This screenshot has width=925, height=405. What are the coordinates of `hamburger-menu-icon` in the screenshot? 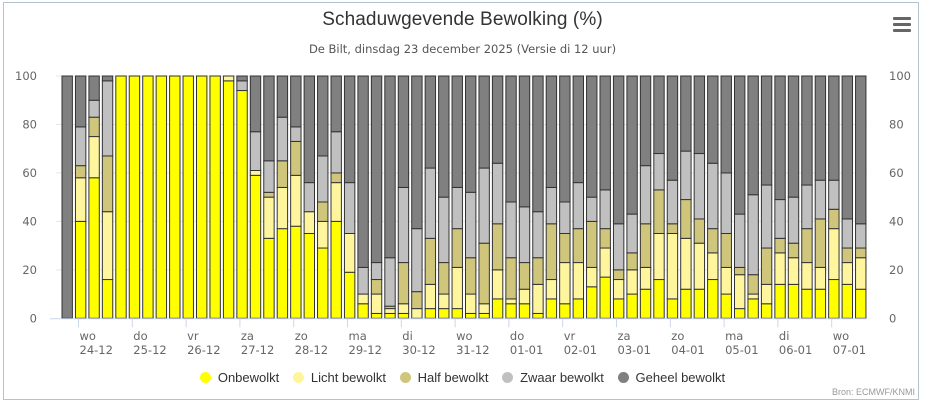 It's located at (902, 24).